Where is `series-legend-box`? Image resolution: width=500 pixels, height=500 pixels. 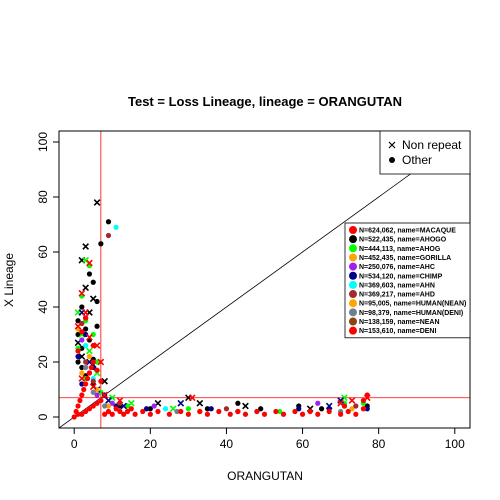 series-legend-box is located at coordinates (407, 280).